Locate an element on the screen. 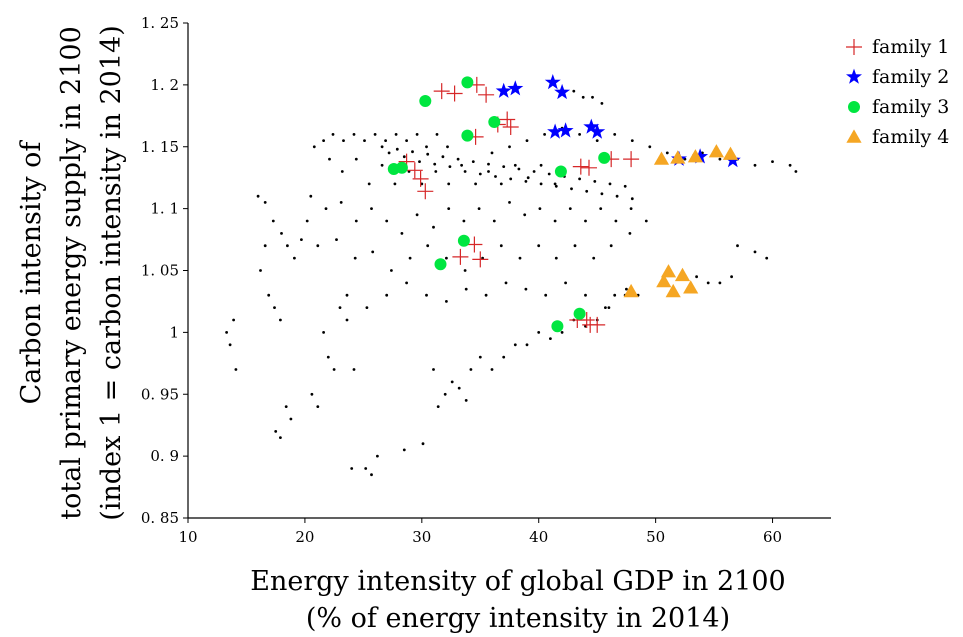 Image resolution: width=963 pixels, height=637 pixels. legend-label-2: family 2 is located at coordinates (910, 77).